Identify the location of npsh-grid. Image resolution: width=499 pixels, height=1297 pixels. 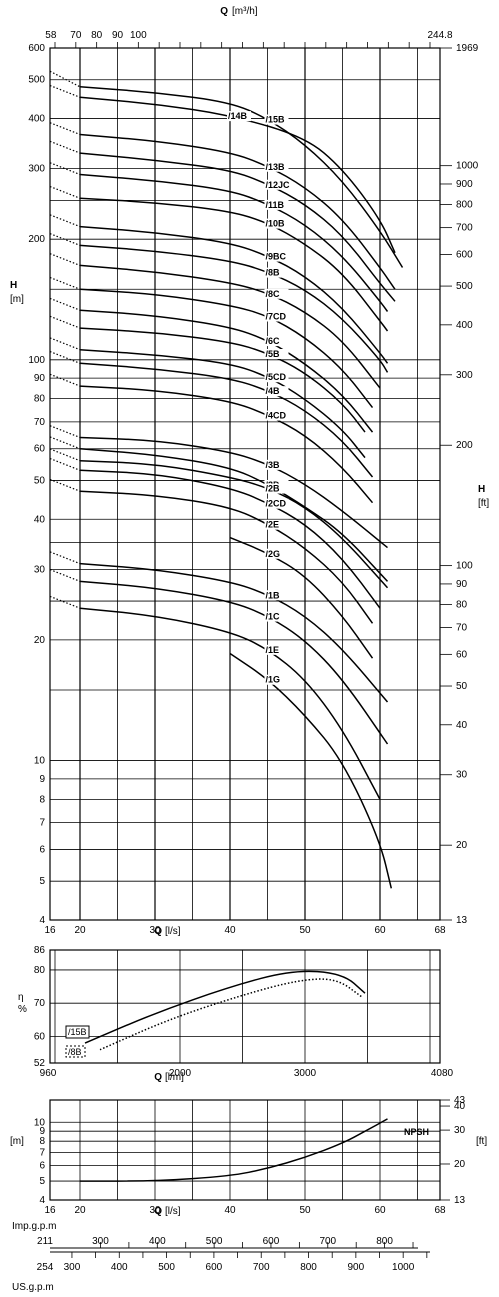
(245, 1150).